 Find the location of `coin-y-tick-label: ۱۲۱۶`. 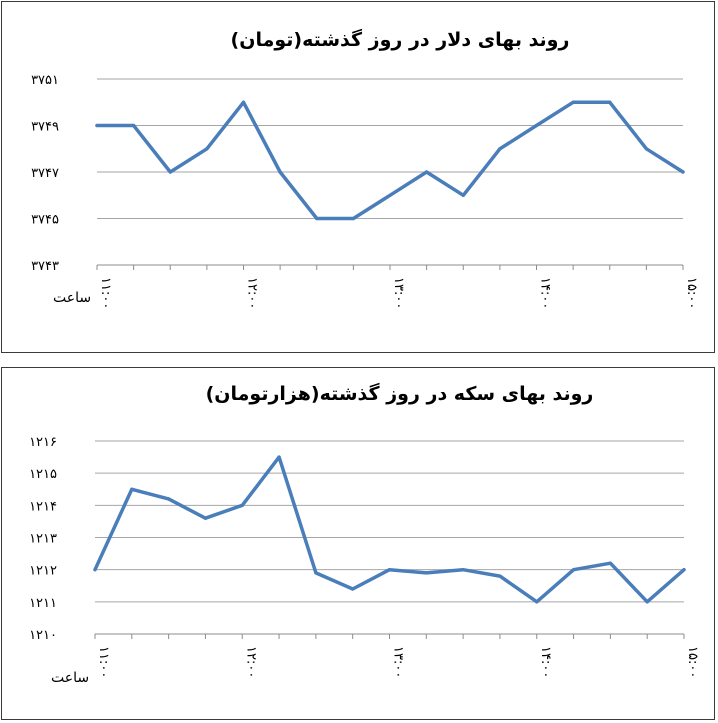

coin-y-tick-label: ۱۲۱۶ is located at coordinates (43, 442).